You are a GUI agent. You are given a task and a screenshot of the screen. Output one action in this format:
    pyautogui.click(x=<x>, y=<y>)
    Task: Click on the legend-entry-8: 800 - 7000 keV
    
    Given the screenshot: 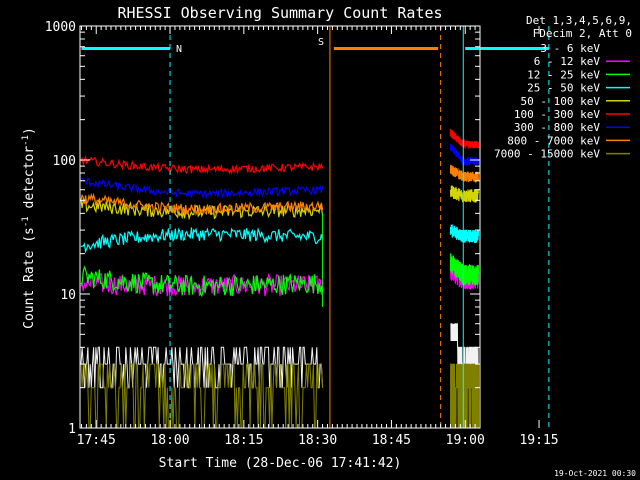 What is the action you would take?
    pyautogui.click(x=553, y=140)
    